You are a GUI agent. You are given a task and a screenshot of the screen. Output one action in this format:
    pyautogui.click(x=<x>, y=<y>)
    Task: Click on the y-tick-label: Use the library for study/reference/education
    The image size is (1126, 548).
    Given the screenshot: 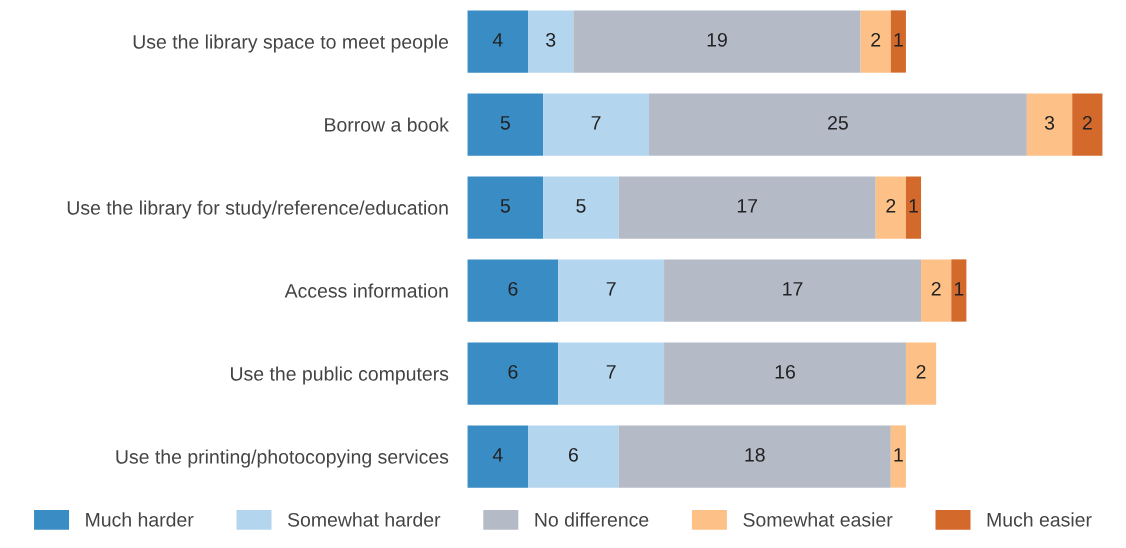 What is the action you would take?
    pyautogui.click(x=257, y=209)
    